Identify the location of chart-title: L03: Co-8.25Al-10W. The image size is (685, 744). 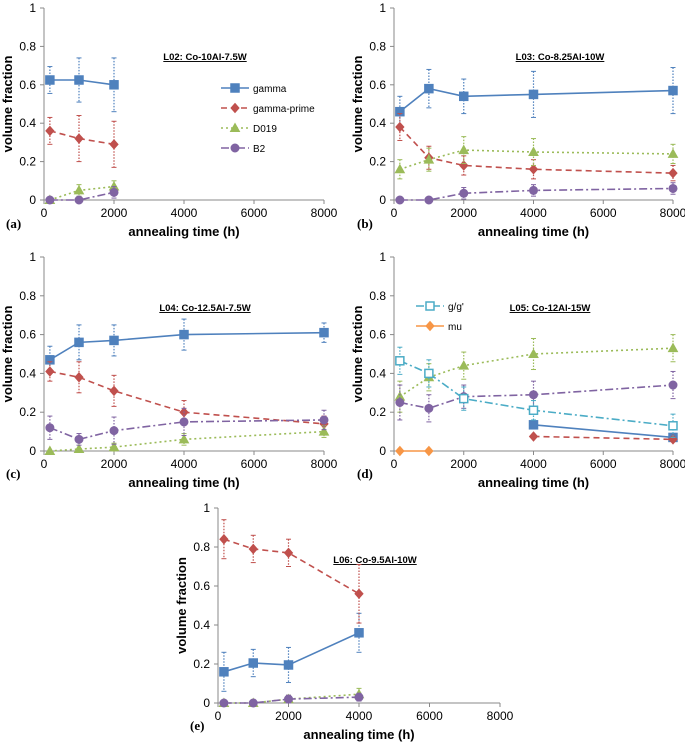
(560, 57).